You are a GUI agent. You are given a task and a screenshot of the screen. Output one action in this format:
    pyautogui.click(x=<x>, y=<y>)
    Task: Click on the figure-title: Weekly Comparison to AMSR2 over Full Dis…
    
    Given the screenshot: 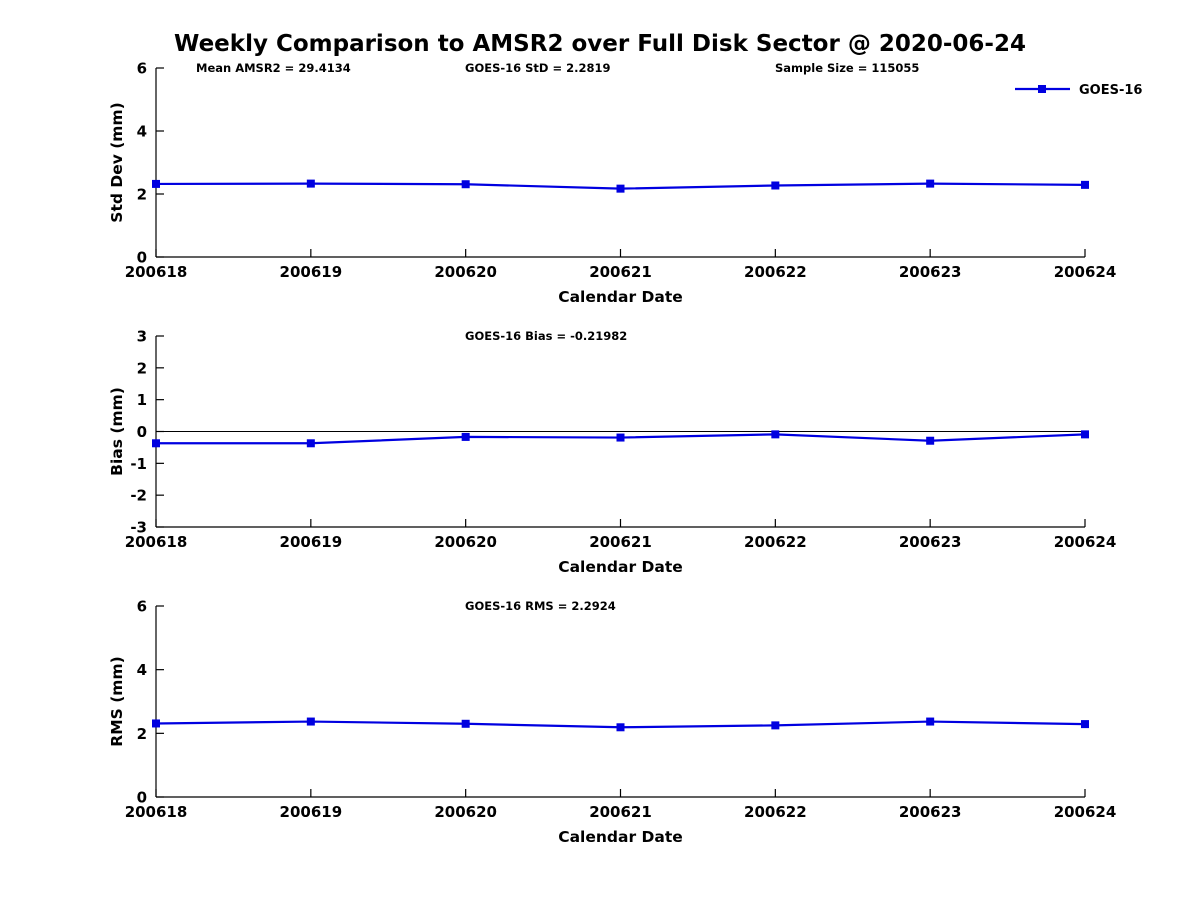 What is the action you would take?
    pyautogui.click(x=600, y=44)
    